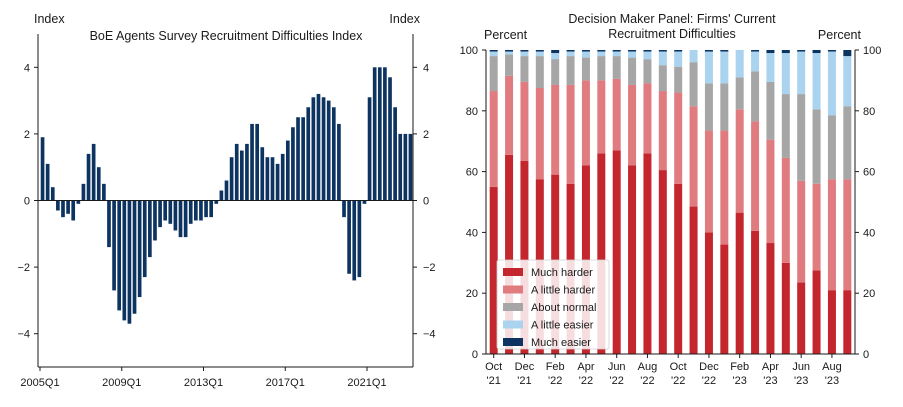 The height and width of the screenshot is (407, 903). Describe the element at coordinates (869, 233) in the screenshot. I see `y-tick-label-right: 40` at that location.